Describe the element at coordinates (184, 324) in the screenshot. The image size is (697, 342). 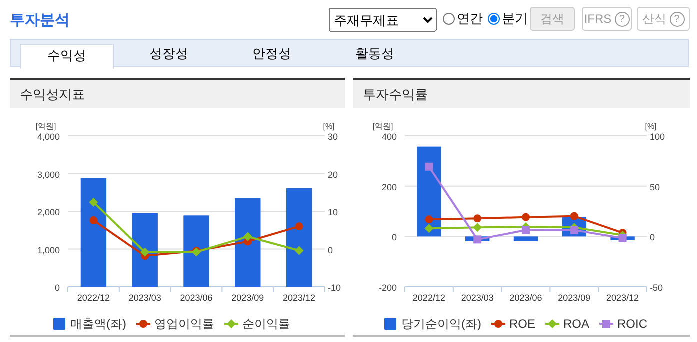
I see `legend-label: 영업이익률` at that location.